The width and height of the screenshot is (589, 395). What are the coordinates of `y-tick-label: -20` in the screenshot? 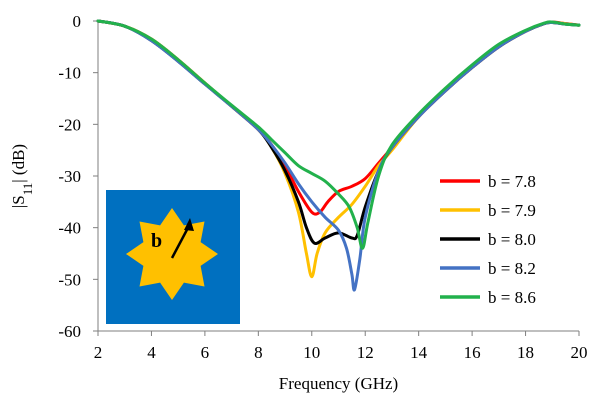 It's located at (69, 124).